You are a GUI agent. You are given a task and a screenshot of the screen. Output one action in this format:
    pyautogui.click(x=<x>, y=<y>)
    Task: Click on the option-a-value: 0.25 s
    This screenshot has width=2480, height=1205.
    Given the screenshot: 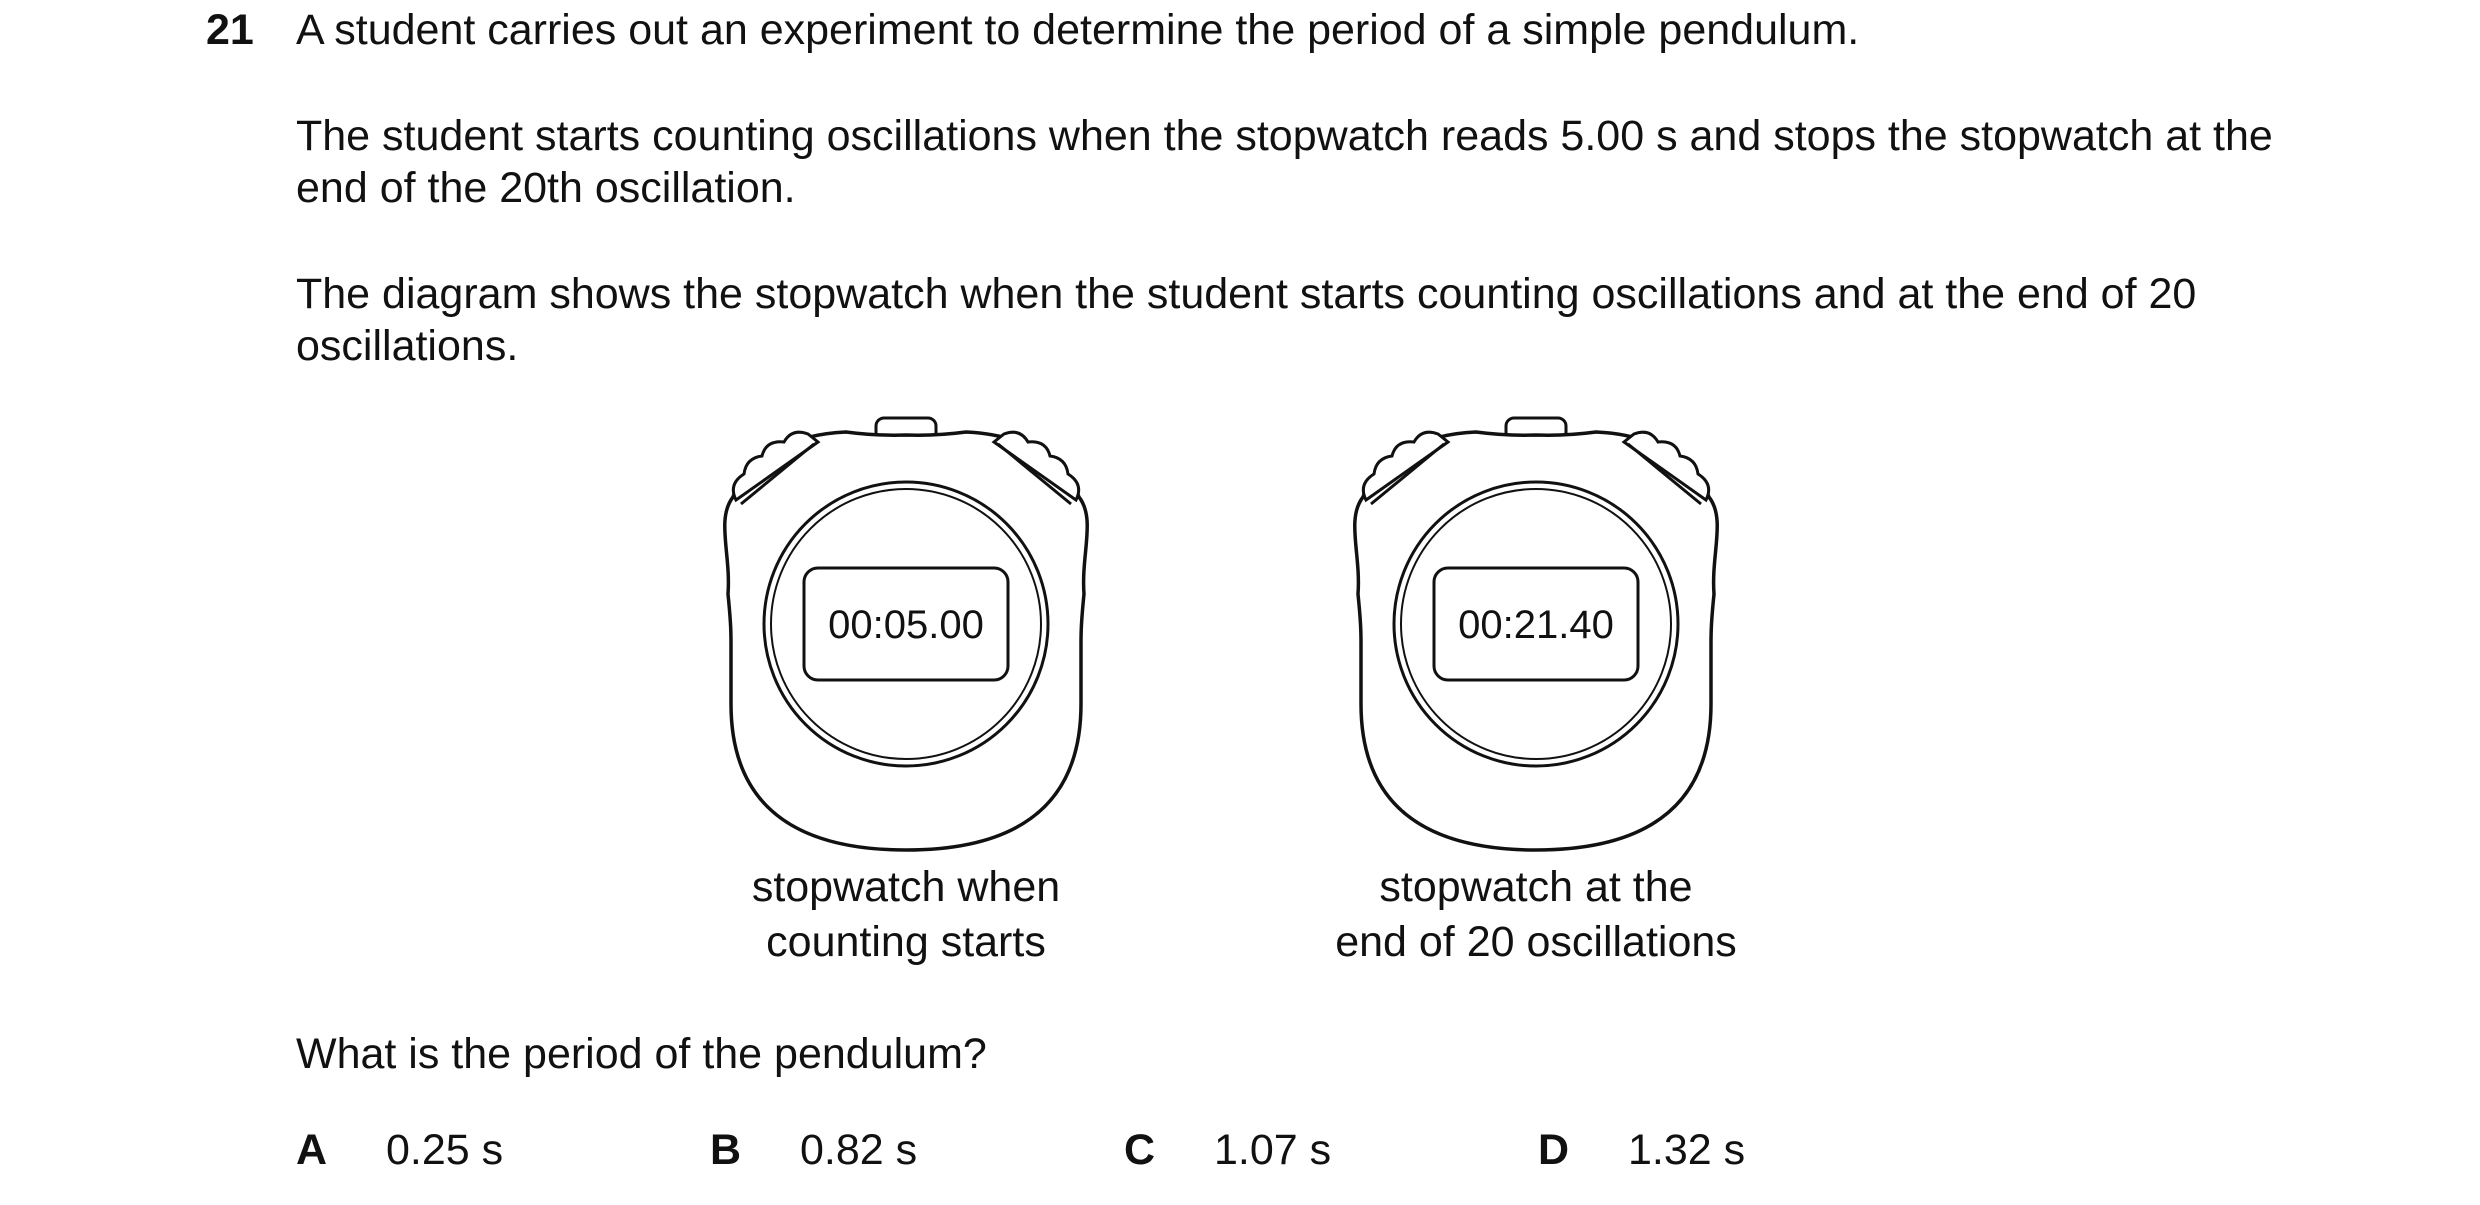 What is the action you would take?
    pyautogui.click(x=445, y=1150)
    